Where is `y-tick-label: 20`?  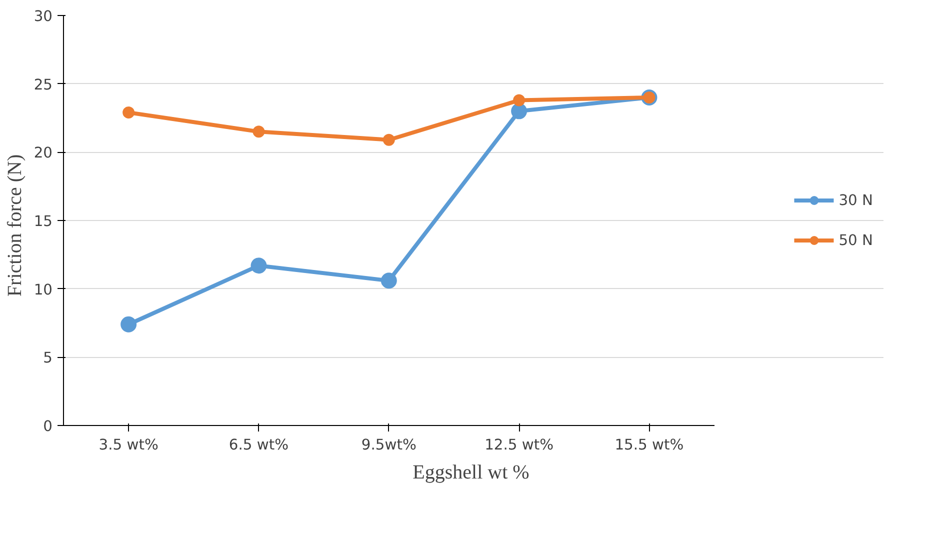 y-tick-label: 20 is located at coordinates (43, 153).